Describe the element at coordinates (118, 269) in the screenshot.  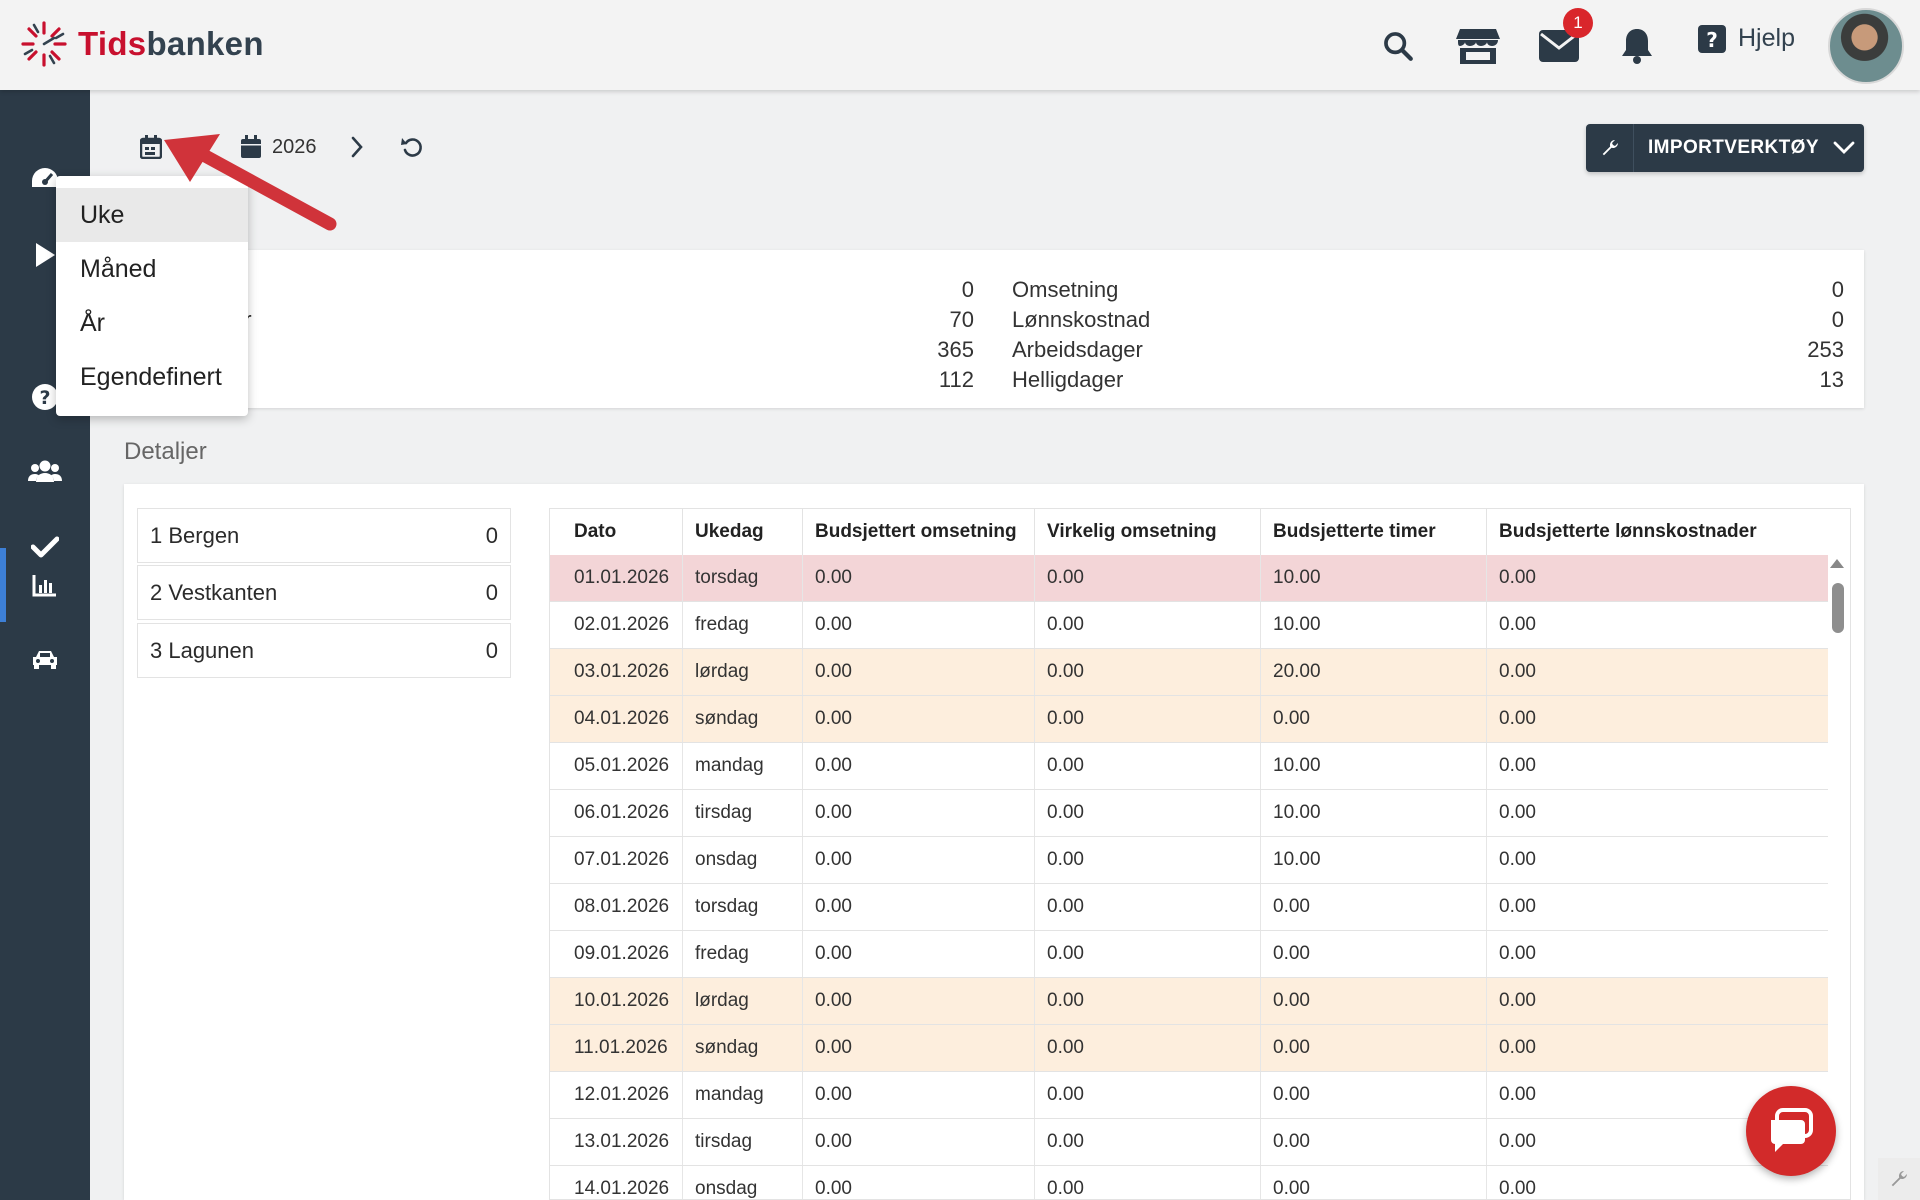
I see `dropdown-item-month: Måned` at that location.